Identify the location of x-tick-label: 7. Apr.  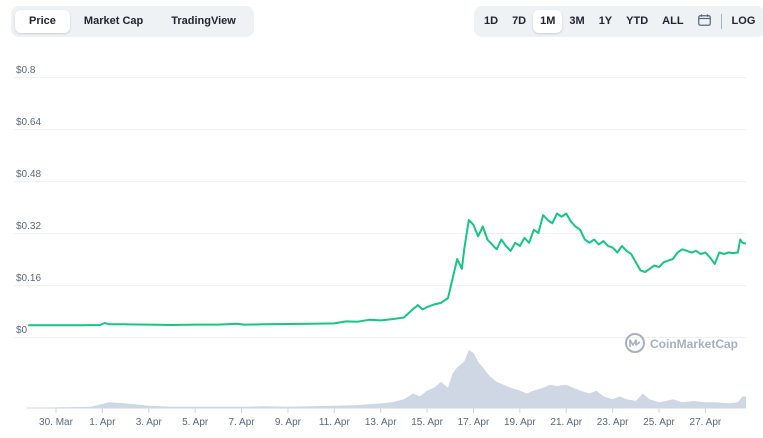
(241, 422).